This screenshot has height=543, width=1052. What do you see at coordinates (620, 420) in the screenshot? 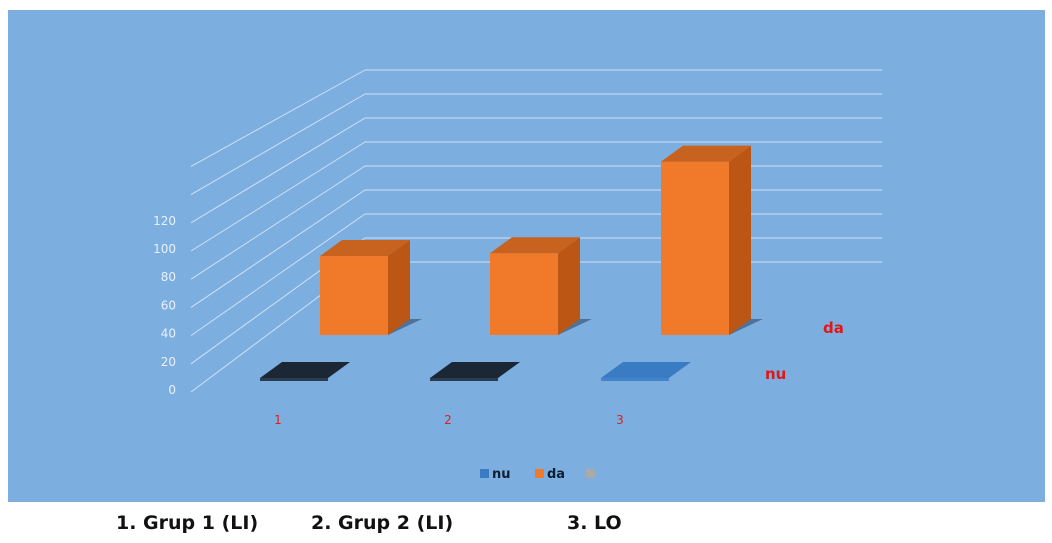
I see `category-label-3: 3` at bounding box center [620, 420].